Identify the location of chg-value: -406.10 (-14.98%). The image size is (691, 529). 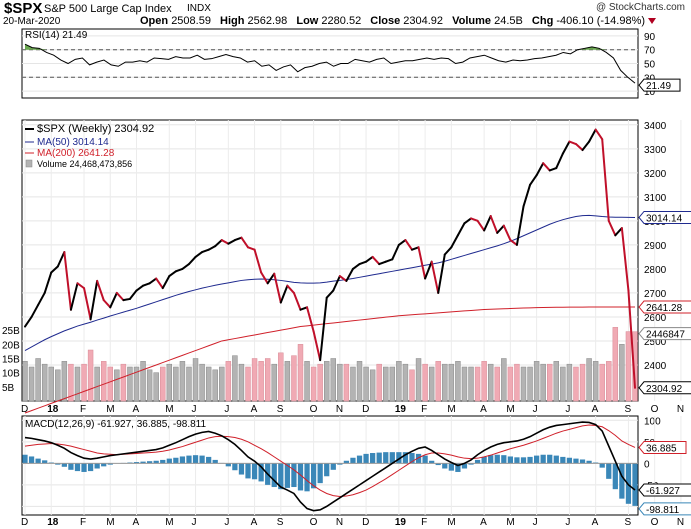
(601, 21).